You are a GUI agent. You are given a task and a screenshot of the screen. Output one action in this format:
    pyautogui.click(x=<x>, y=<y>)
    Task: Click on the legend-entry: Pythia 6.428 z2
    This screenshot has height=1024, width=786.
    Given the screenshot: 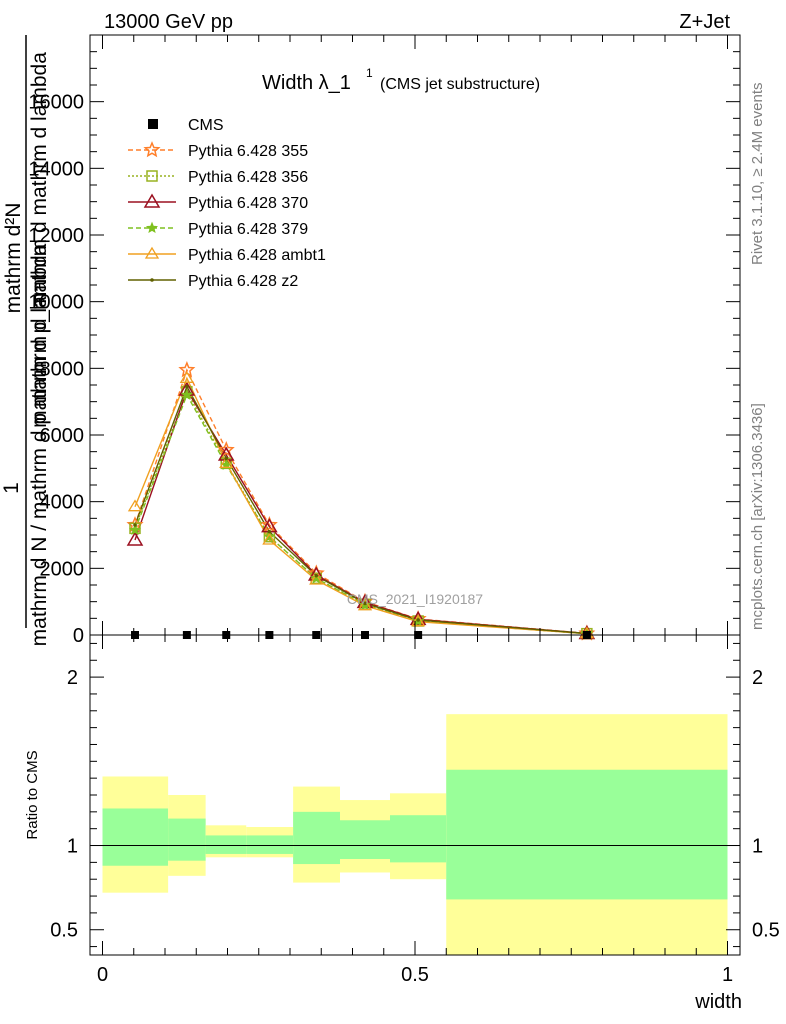 What is the action you would take?
    pyautogui.click(x=213, y=281)
    